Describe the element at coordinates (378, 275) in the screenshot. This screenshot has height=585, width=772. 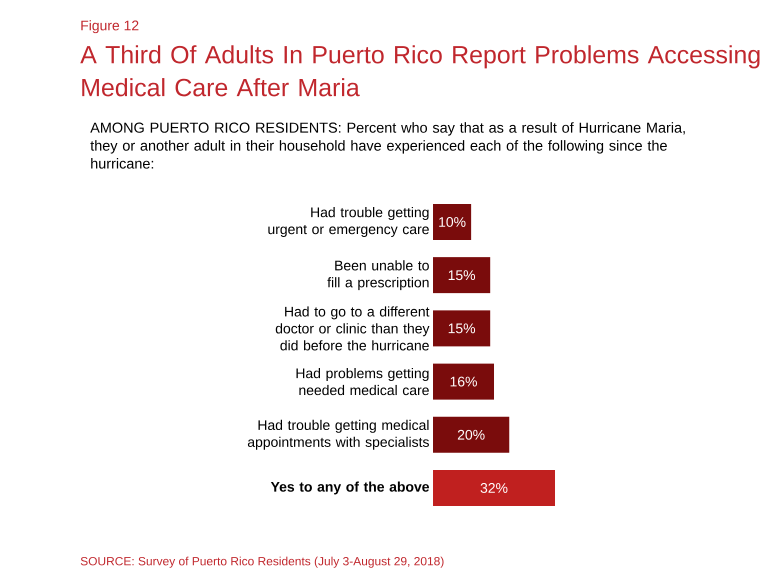
I see `y-tick-label: Been unable to fill a prescription` at that location.